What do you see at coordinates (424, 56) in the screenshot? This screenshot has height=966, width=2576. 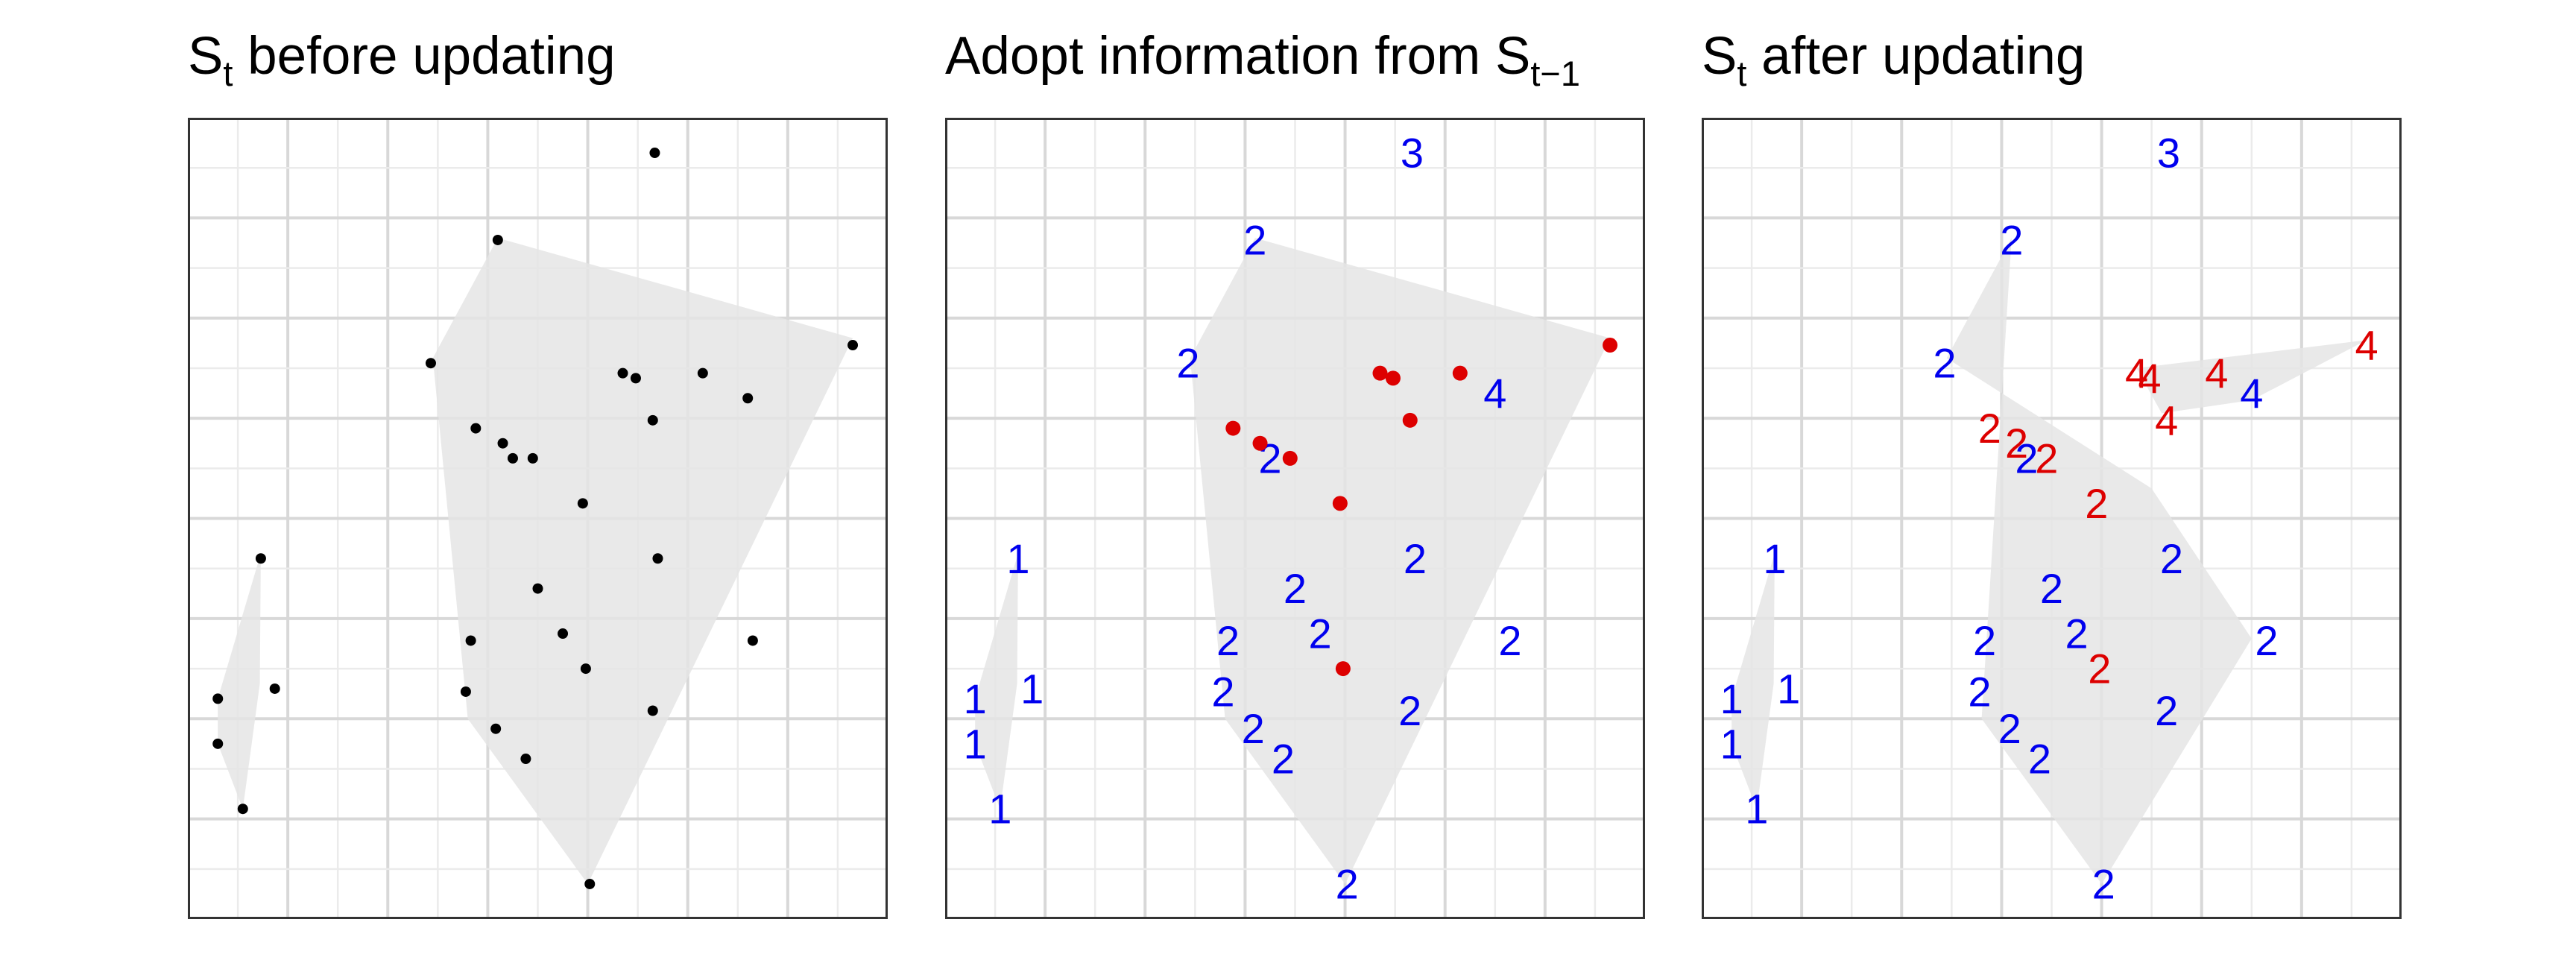 I see `panel-1-title-rest: before updating` at bounding box center [424, 56].